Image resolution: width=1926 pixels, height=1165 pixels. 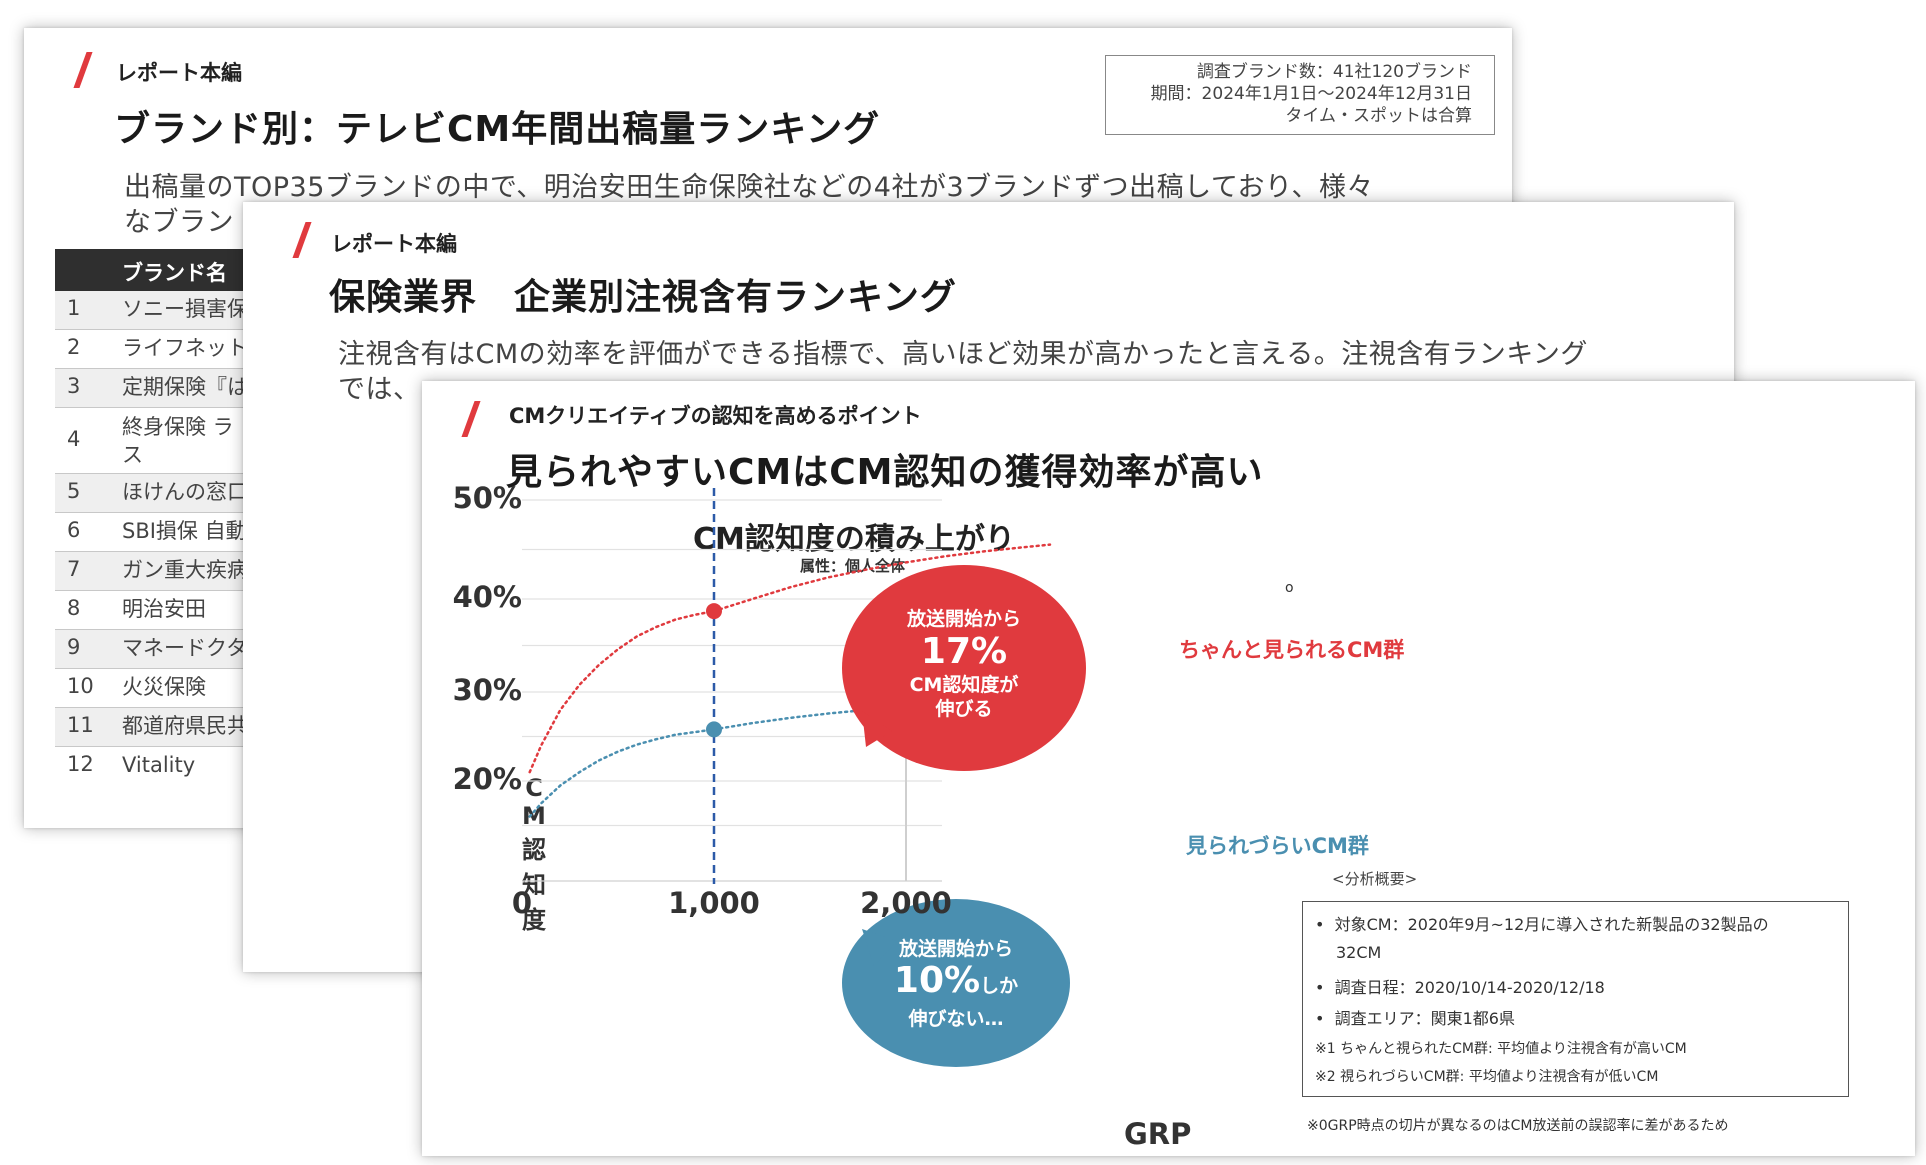 I want to click on note-bullet: • 対象CM：2020年9月~12月に導入された新製品の32製品の, so click(x=1542, y=924).